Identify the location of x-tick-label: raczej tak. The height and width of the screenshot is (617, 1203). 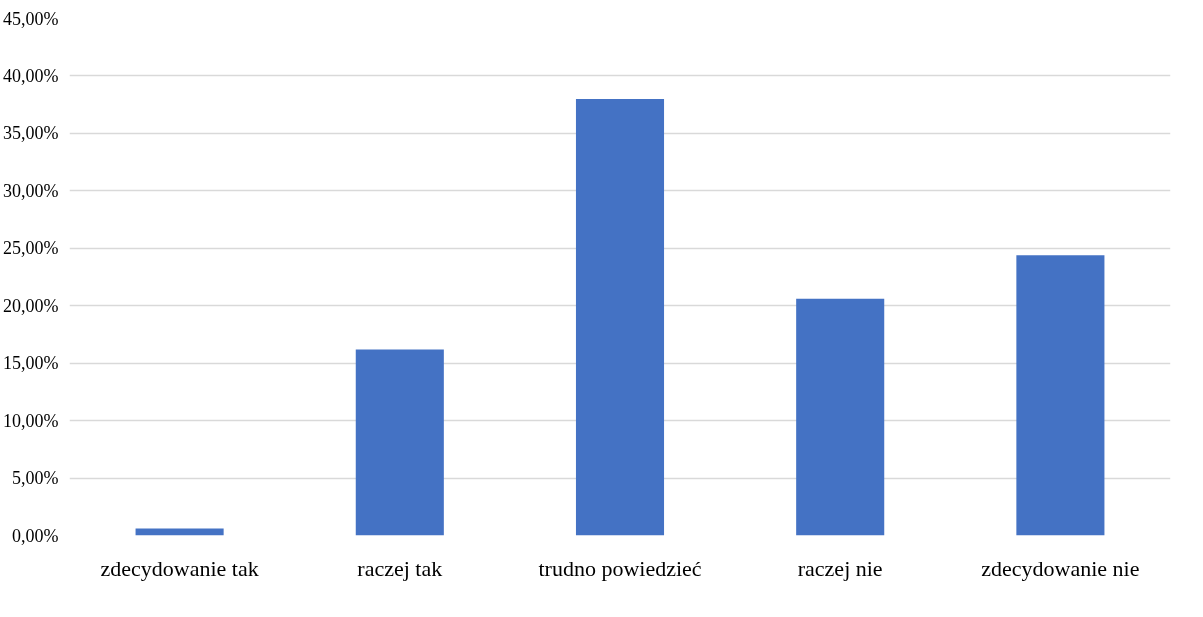
(400, 568).